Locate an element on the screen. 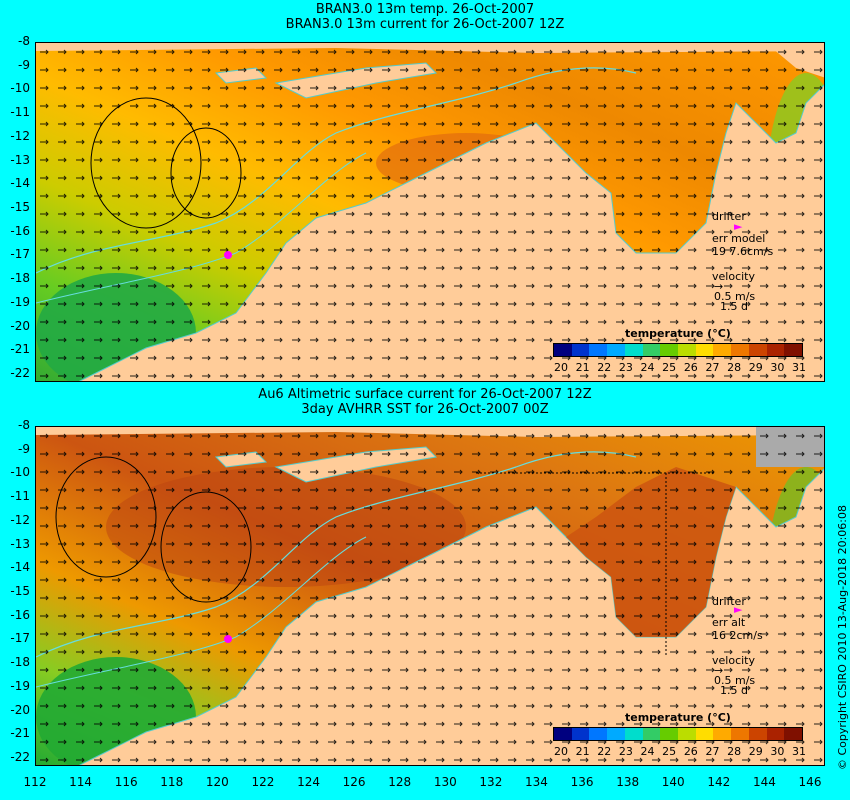  y-tick-label: -21 is located at coordinates (20, 349).